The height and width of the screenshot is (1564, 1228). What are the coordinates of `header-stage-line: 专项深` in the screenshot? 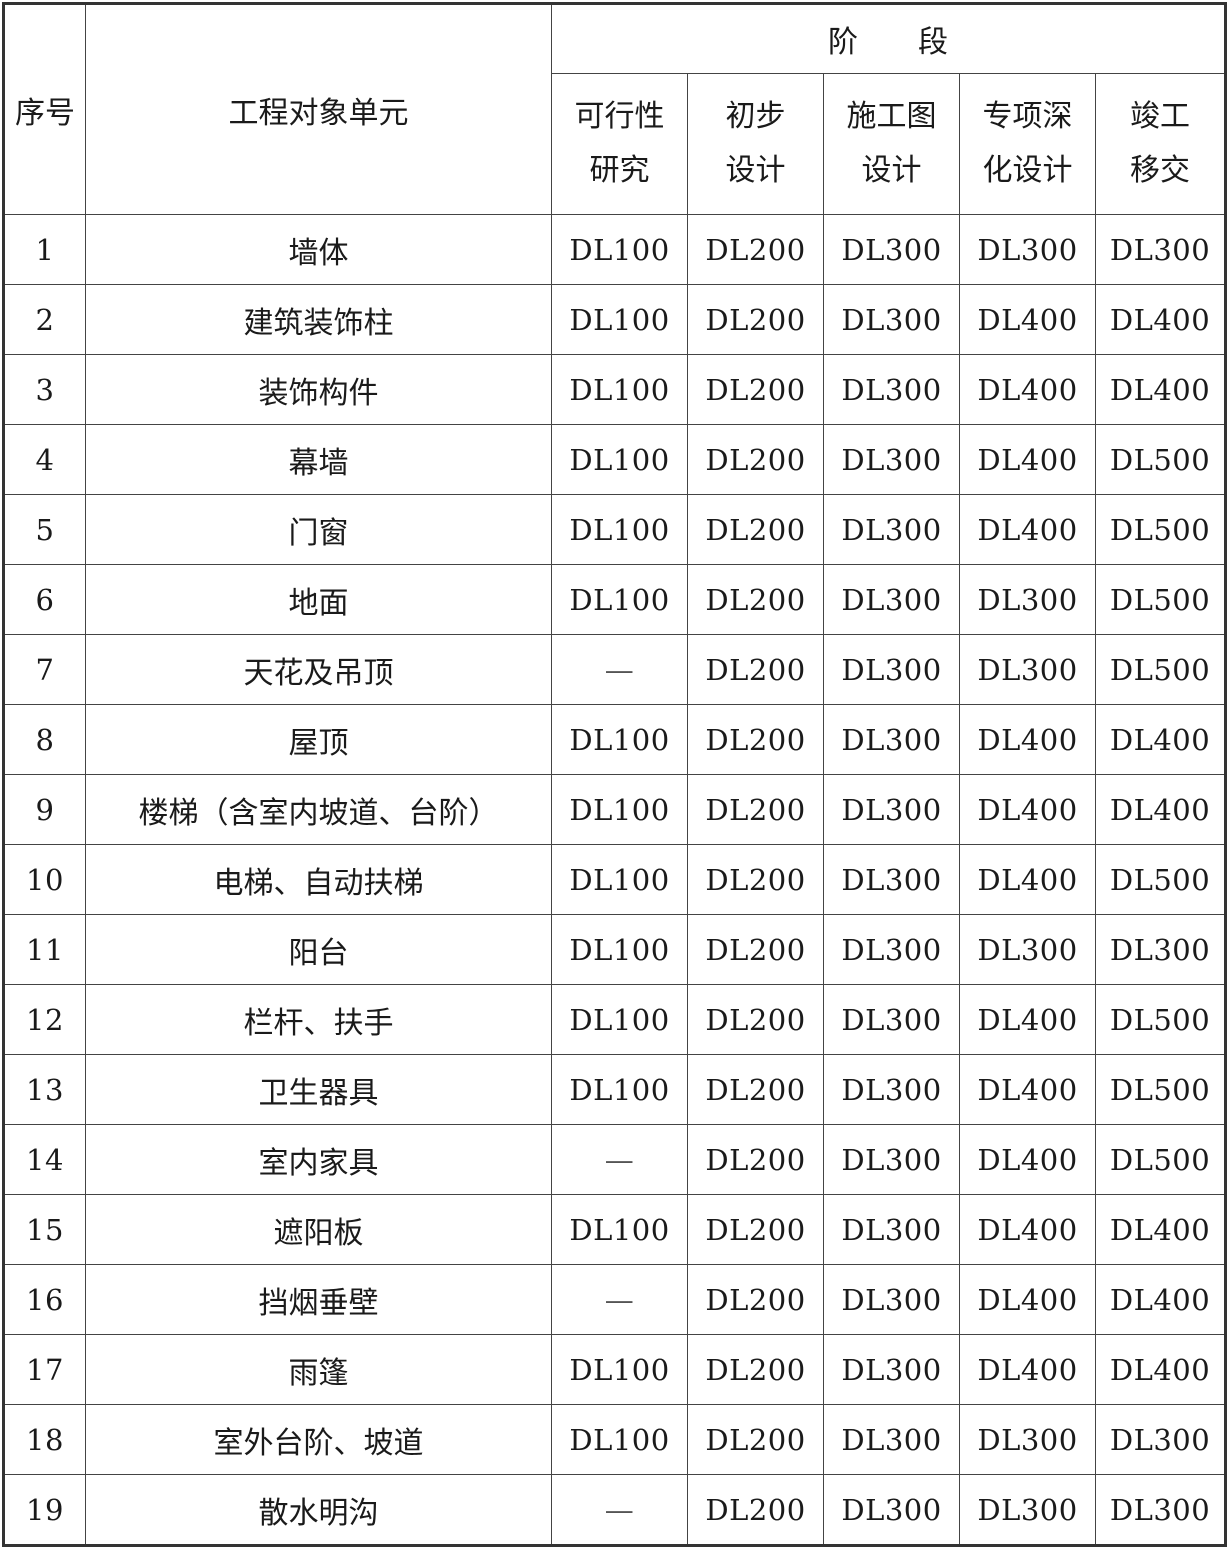 It's located at (1027, 116).